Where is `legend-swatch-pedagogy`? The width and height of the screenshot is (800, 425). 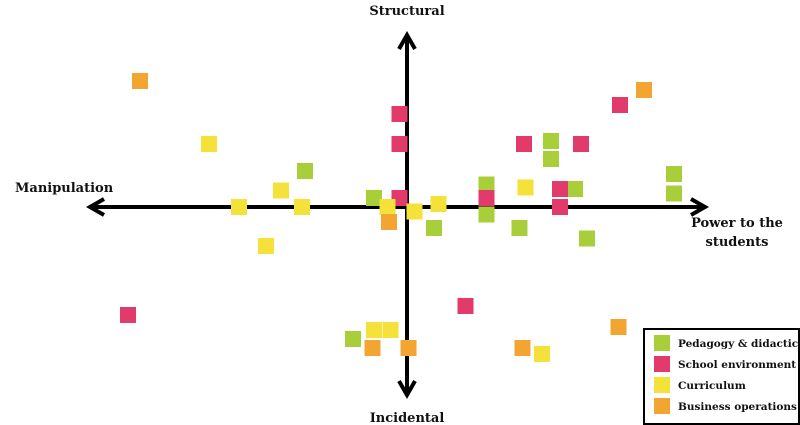 legend-swatch-pedagogy is located at coordinates (662, 343).